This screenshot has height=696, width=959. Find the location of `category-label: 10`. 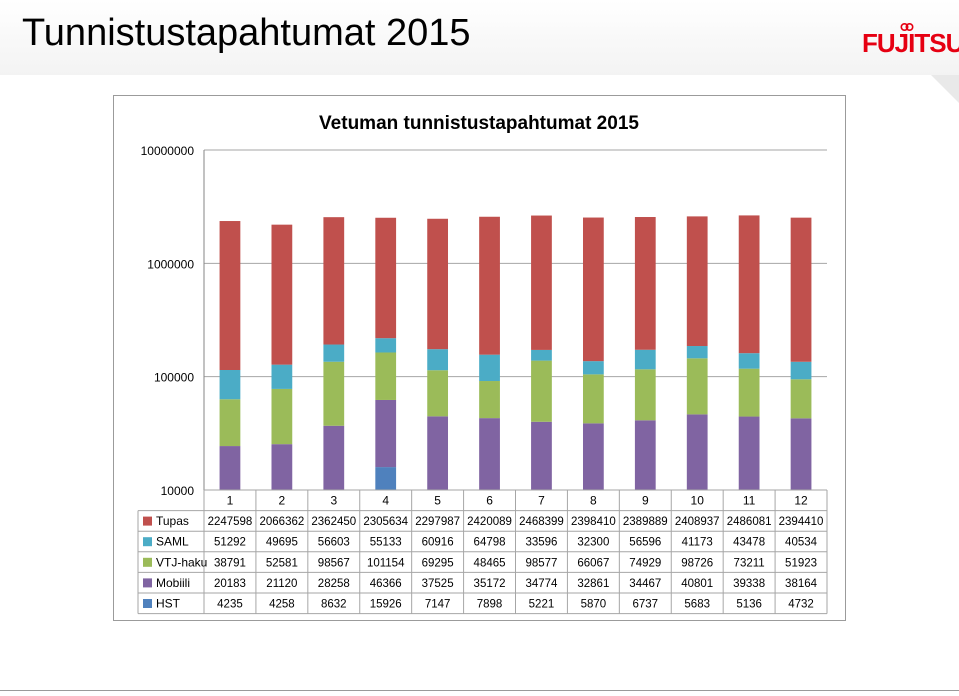

category-label: 10 is located at coordinates (698, 501).